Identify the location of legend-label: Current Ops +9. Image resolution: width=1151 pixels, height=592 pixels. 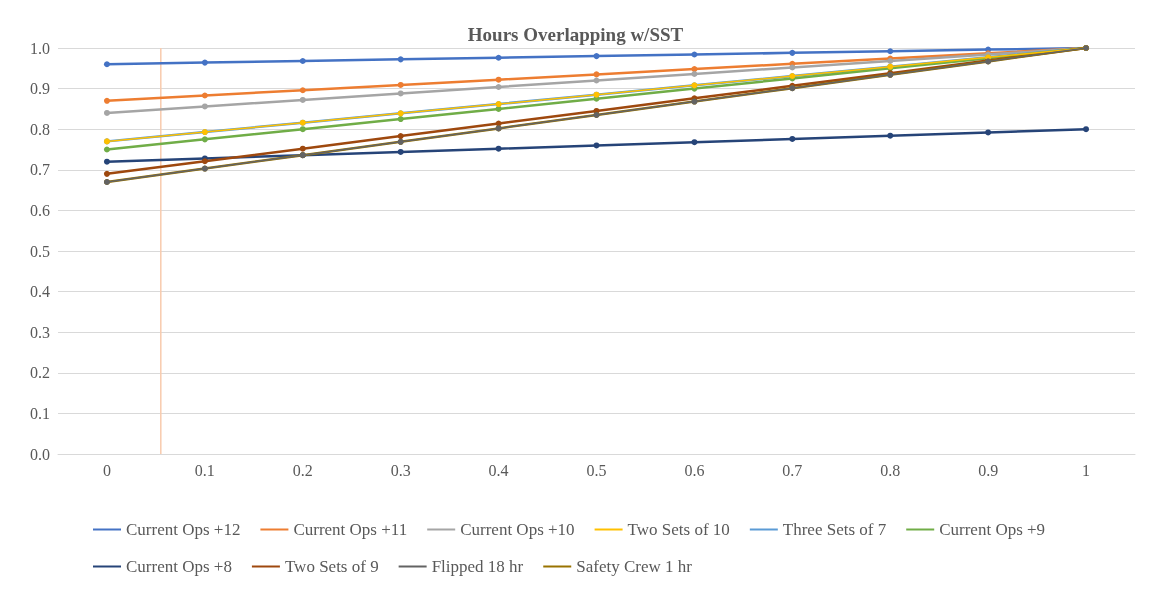
(992, 529).